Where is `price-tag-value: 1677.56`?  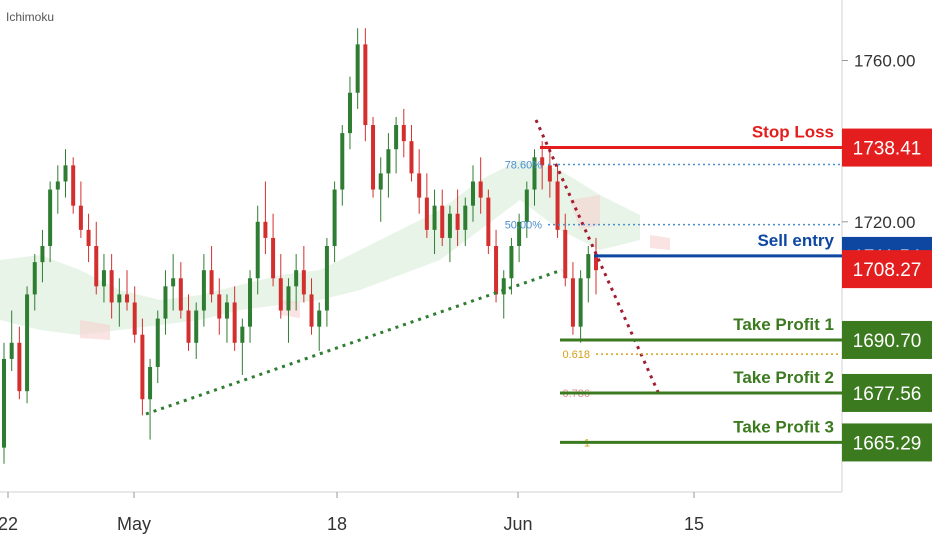 price-tag-value: 1677.56 is located at coordinates (887, 394).